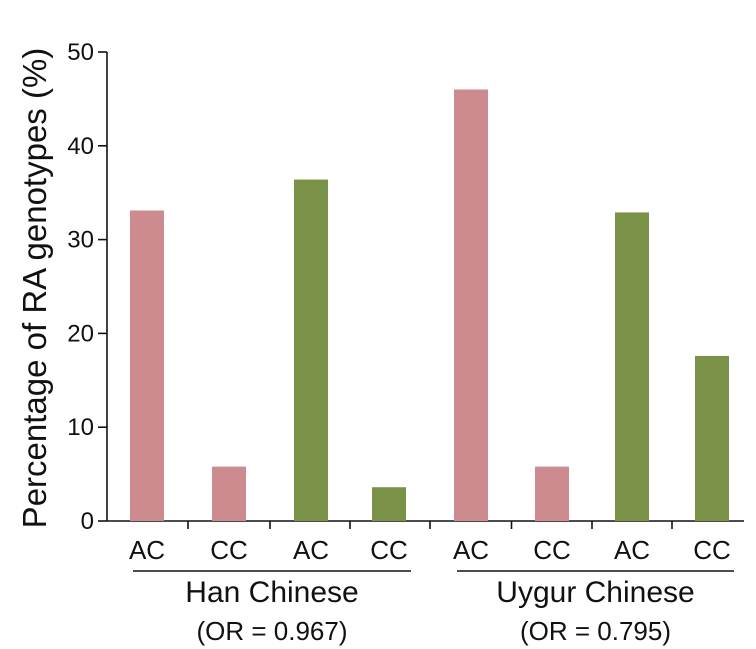  What do you see at coordinates (271, 592) in the screenshot?
I see `group-name: Han Chinese` at bounding box center [271, 592].